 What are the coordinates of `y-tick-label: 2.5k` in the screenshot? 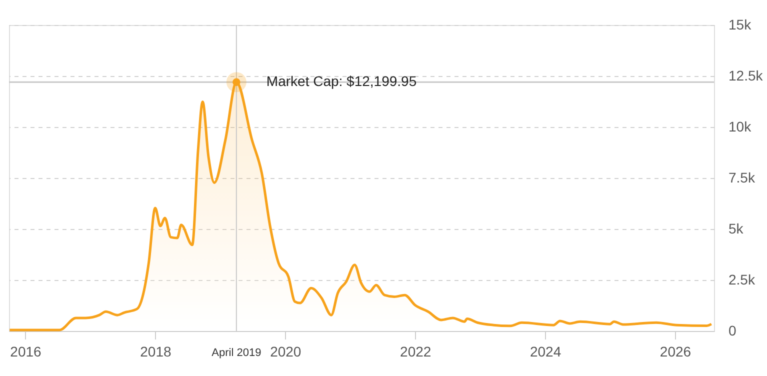 It's located at (742, 280).